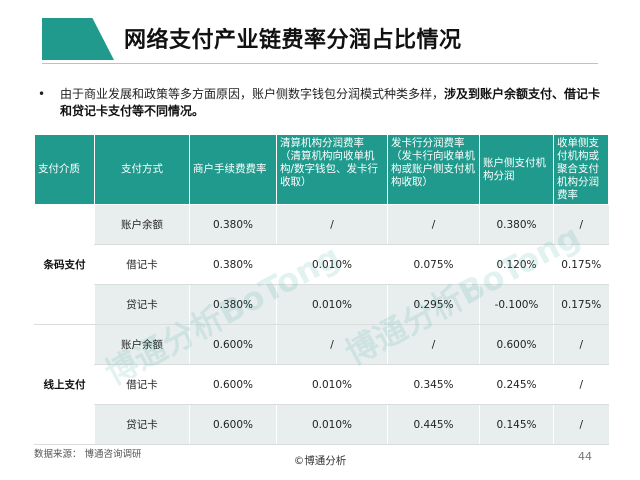  I want to click on page-title: 网络支付产业链费率分润占比情况, so click(293, 40).